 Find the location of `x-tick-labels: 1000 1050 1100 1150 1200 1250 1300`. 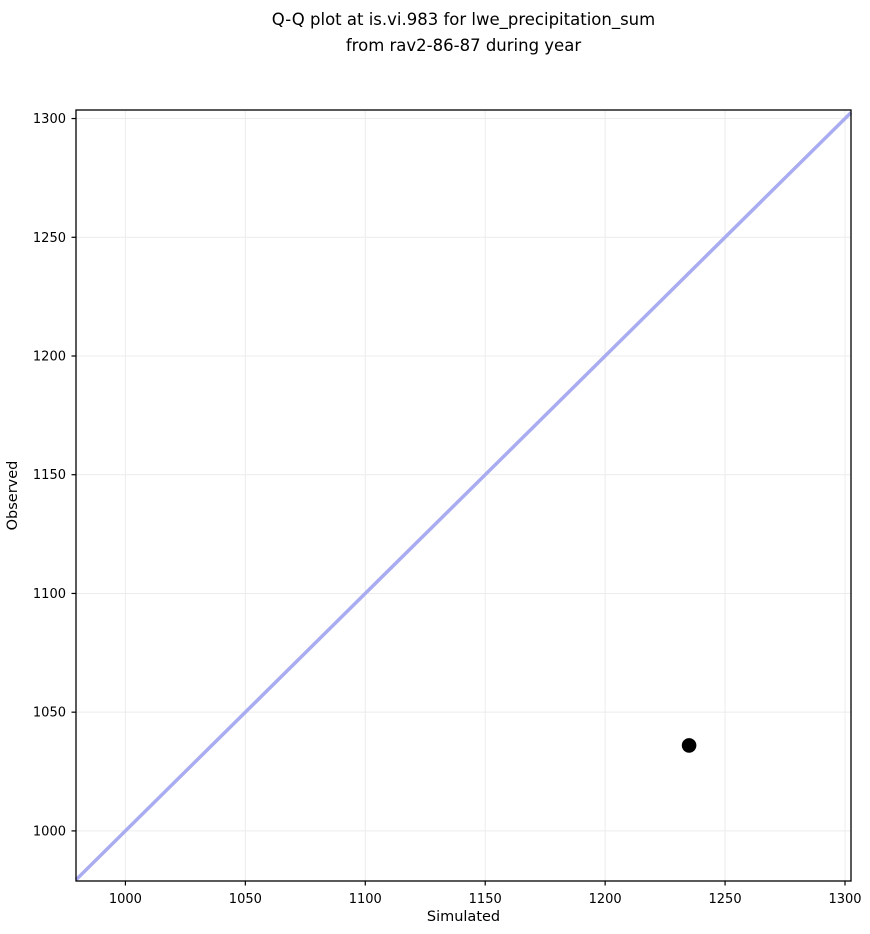

x-tick-labels: 1000 1050 1100 1150 1200 1250 1300 is located at coordinates (485, 899).